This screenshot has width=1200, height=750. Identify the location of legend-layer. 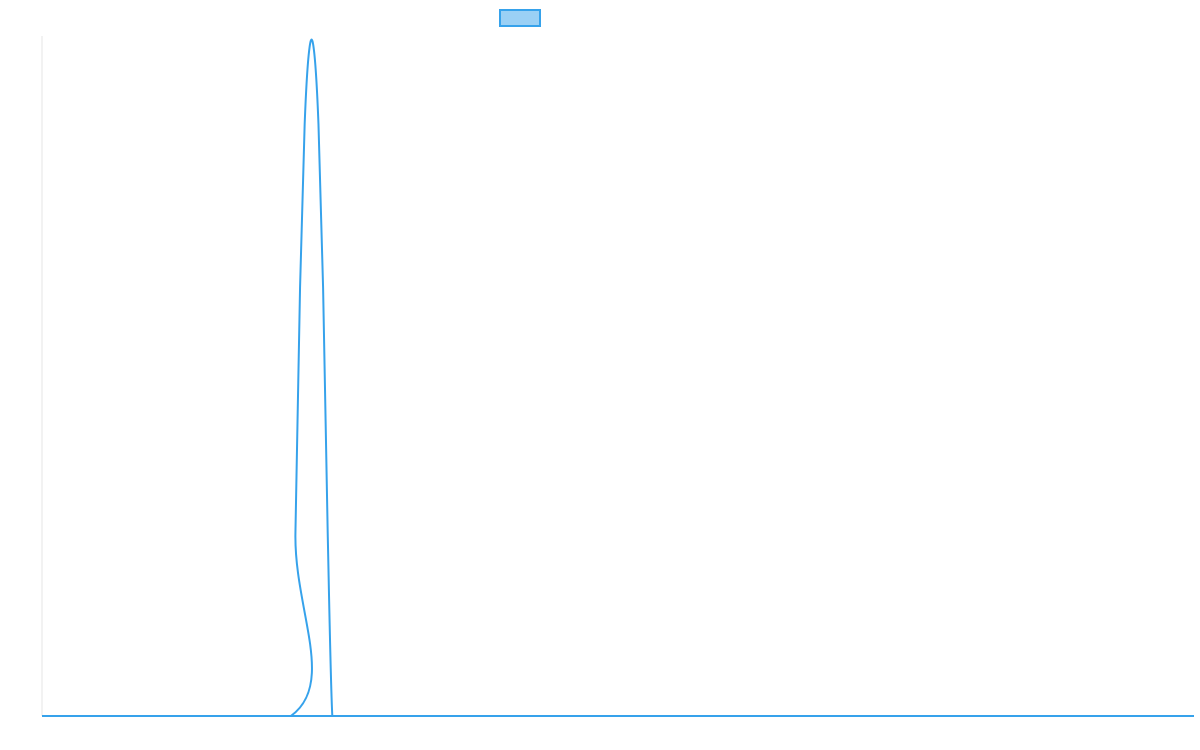
(520, 18).